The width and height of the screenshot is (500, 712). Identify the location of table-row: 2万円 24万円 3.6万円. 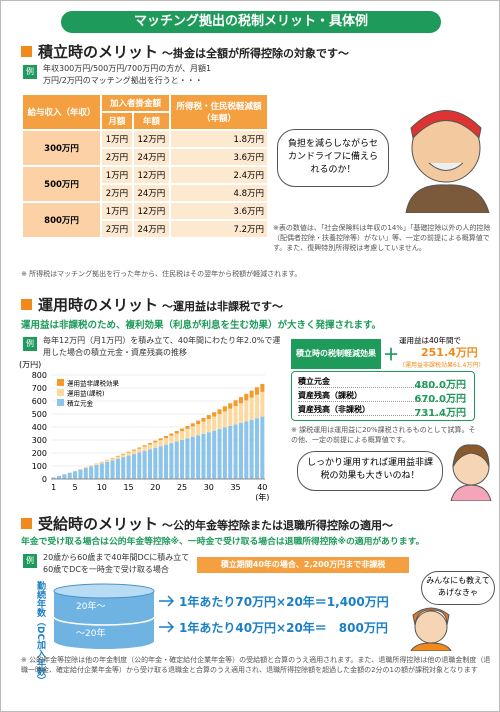
(145, 157).